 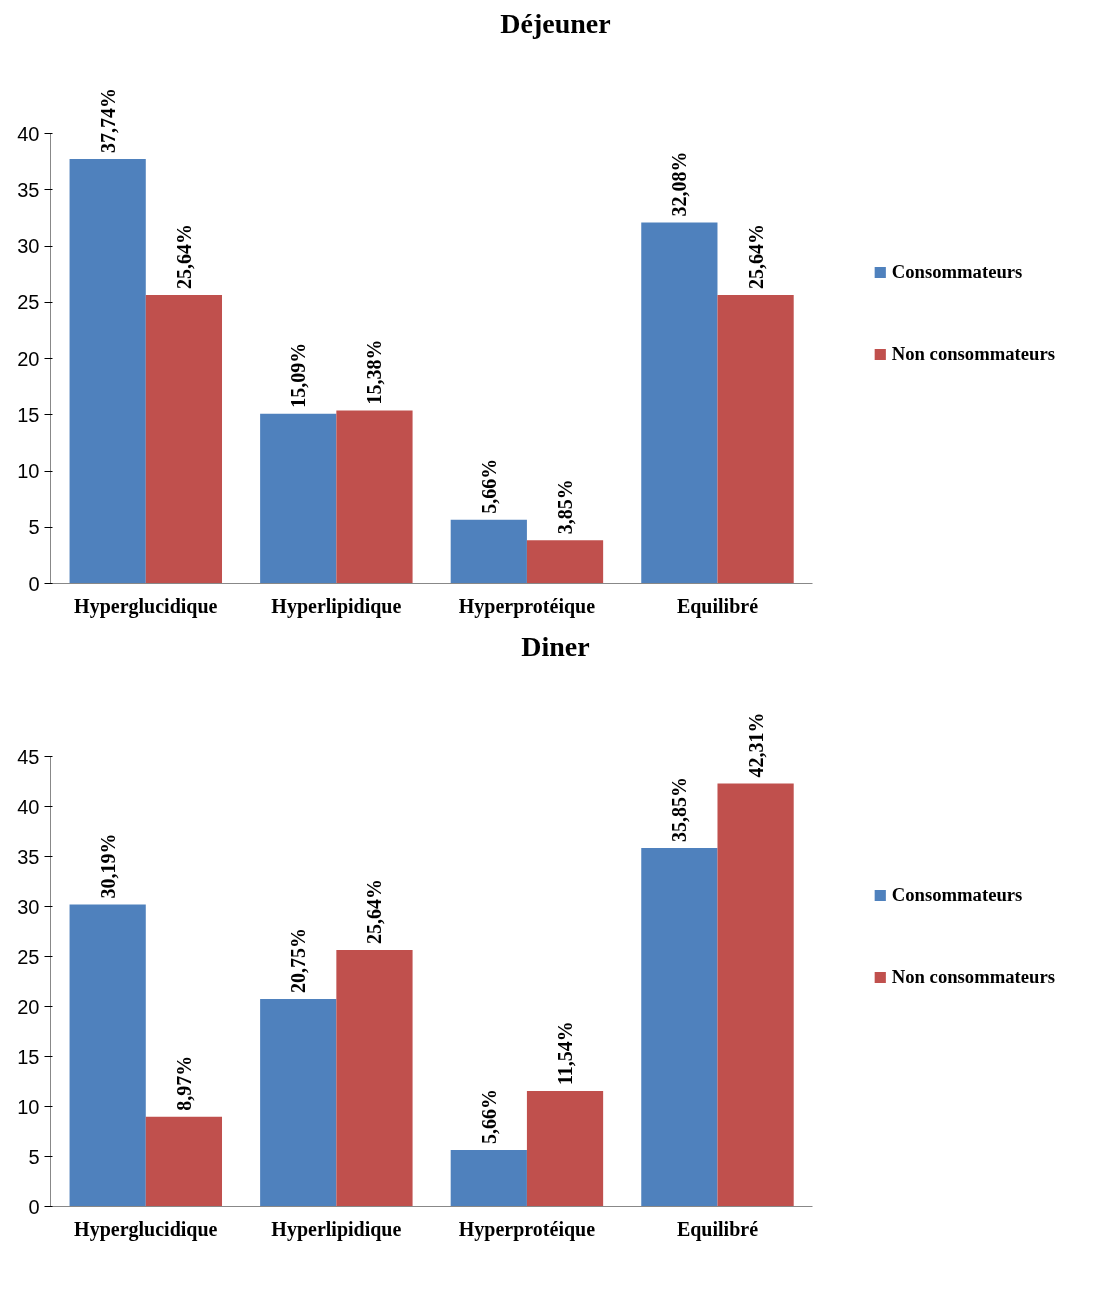 What do you see at coordinates (555, 23) in the screenshot?
I see `chart-title: Déjeuner` at bounding box center [555, 23].